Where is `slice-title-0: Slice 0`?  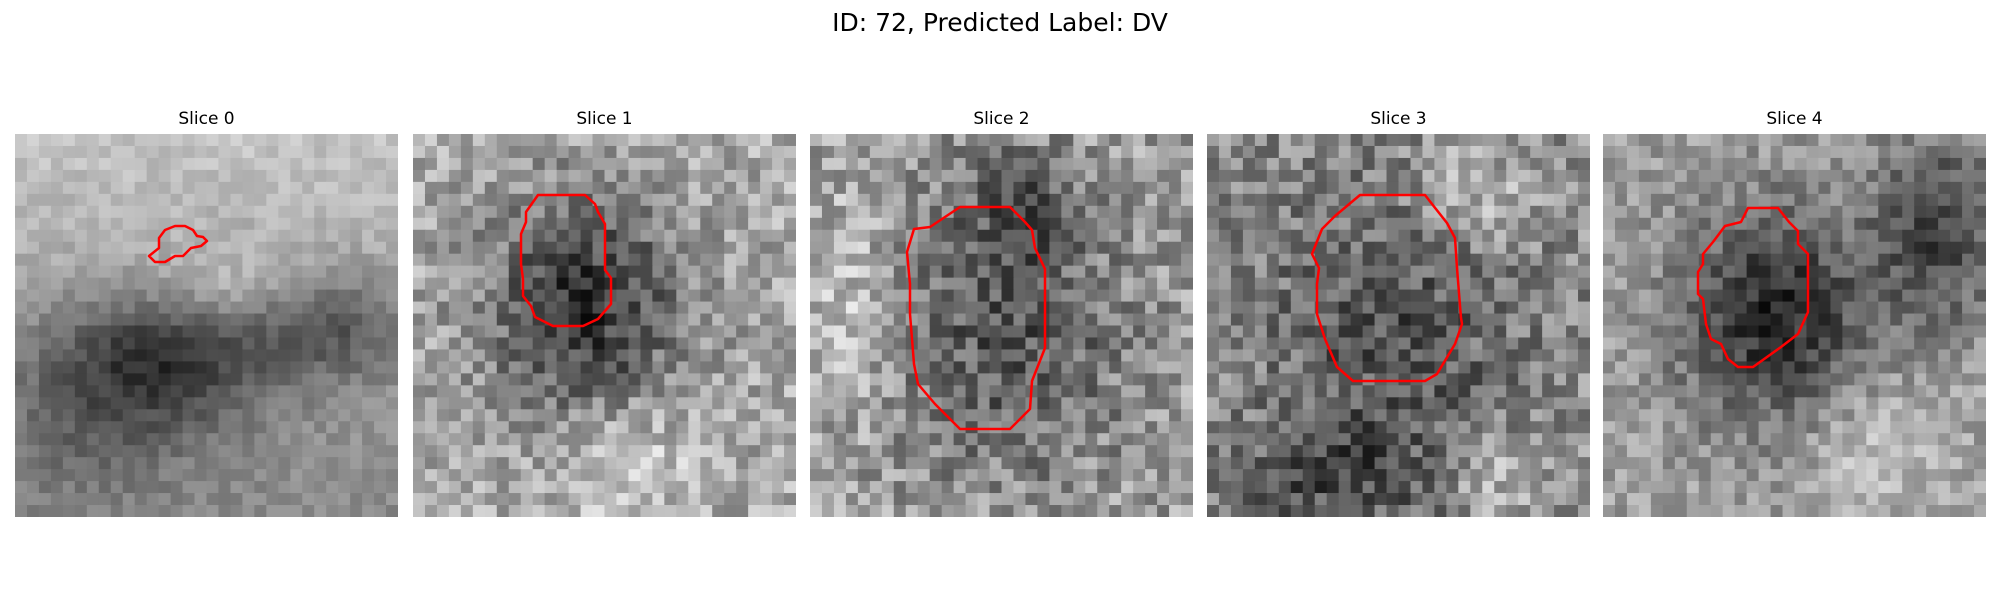
slice-title-0: Slice 0 is located at coordinates (206, 119).